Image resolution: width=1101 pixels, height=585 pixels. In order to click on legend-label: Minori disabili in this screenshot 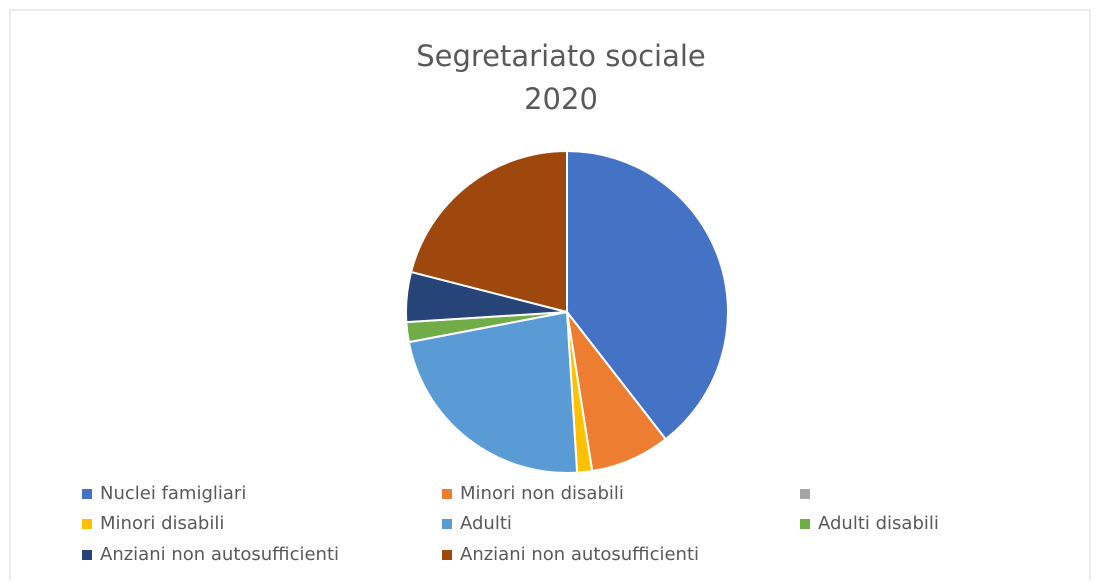, I will do `click(162, 523)`.